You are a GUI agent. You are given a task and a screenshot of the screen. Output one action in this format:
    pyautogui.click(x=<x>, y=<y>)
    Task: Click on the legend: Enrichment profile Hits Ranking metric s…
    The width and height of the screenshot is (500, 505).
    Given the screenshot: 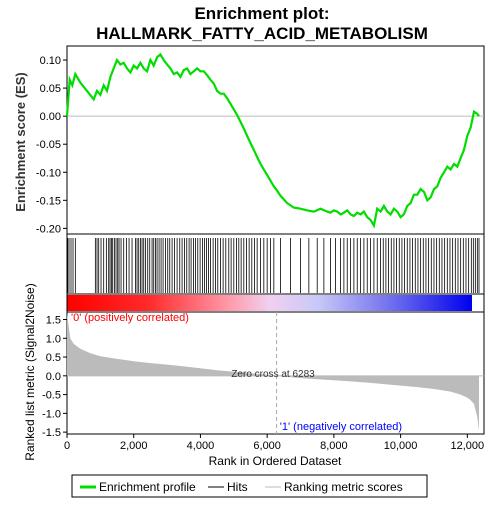 What is the action you would take?
    pyautogui.click(x=249, y=486)
    